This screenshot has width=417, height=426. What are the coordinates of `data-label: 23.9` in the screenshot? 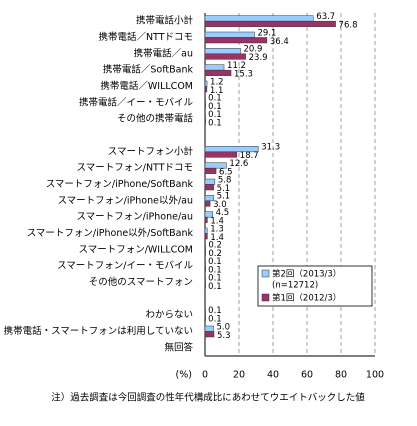 It's located at (258, 58).